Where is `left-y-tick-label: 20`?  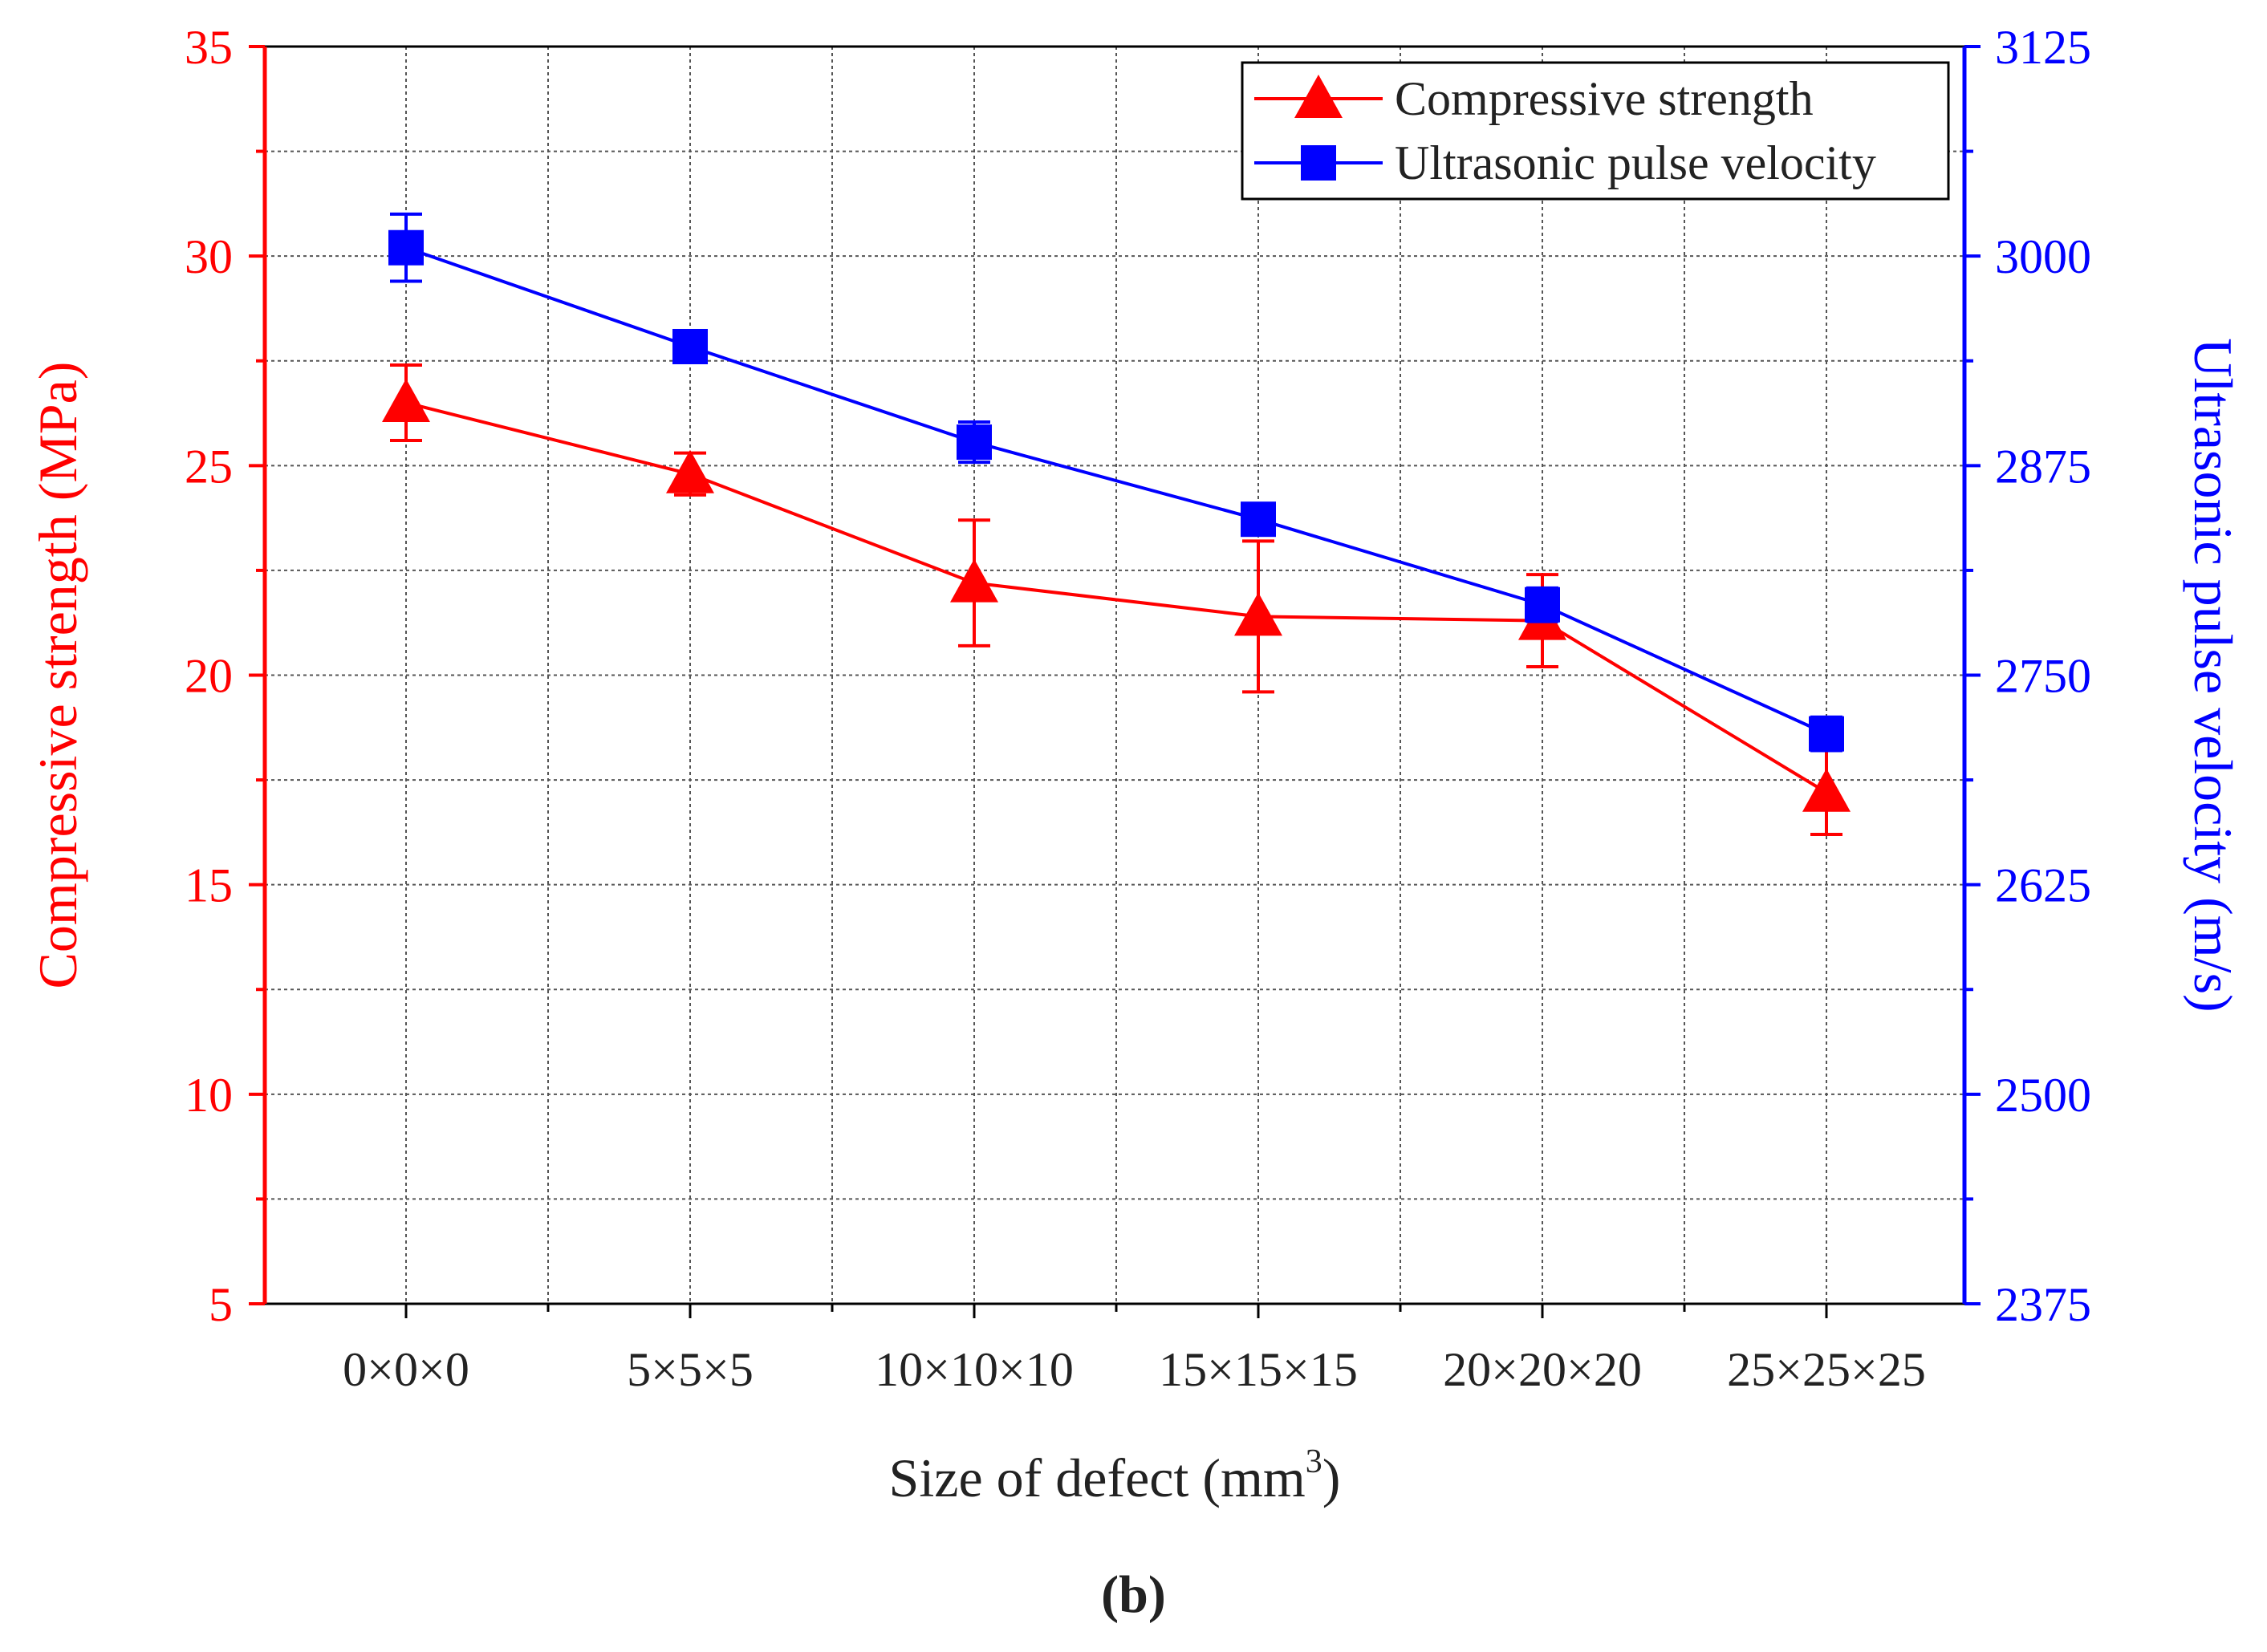 left-y-tick-label: 20 is located at coordinates (209, 677).